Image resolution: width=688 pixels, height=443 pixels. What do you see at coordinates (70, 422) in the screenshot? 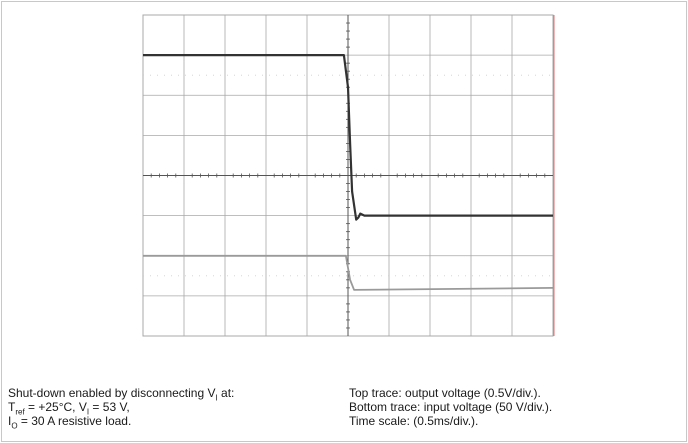
I see `caption-line-3: IO = 30 A resistive load.` at bounding box center [70, 422].